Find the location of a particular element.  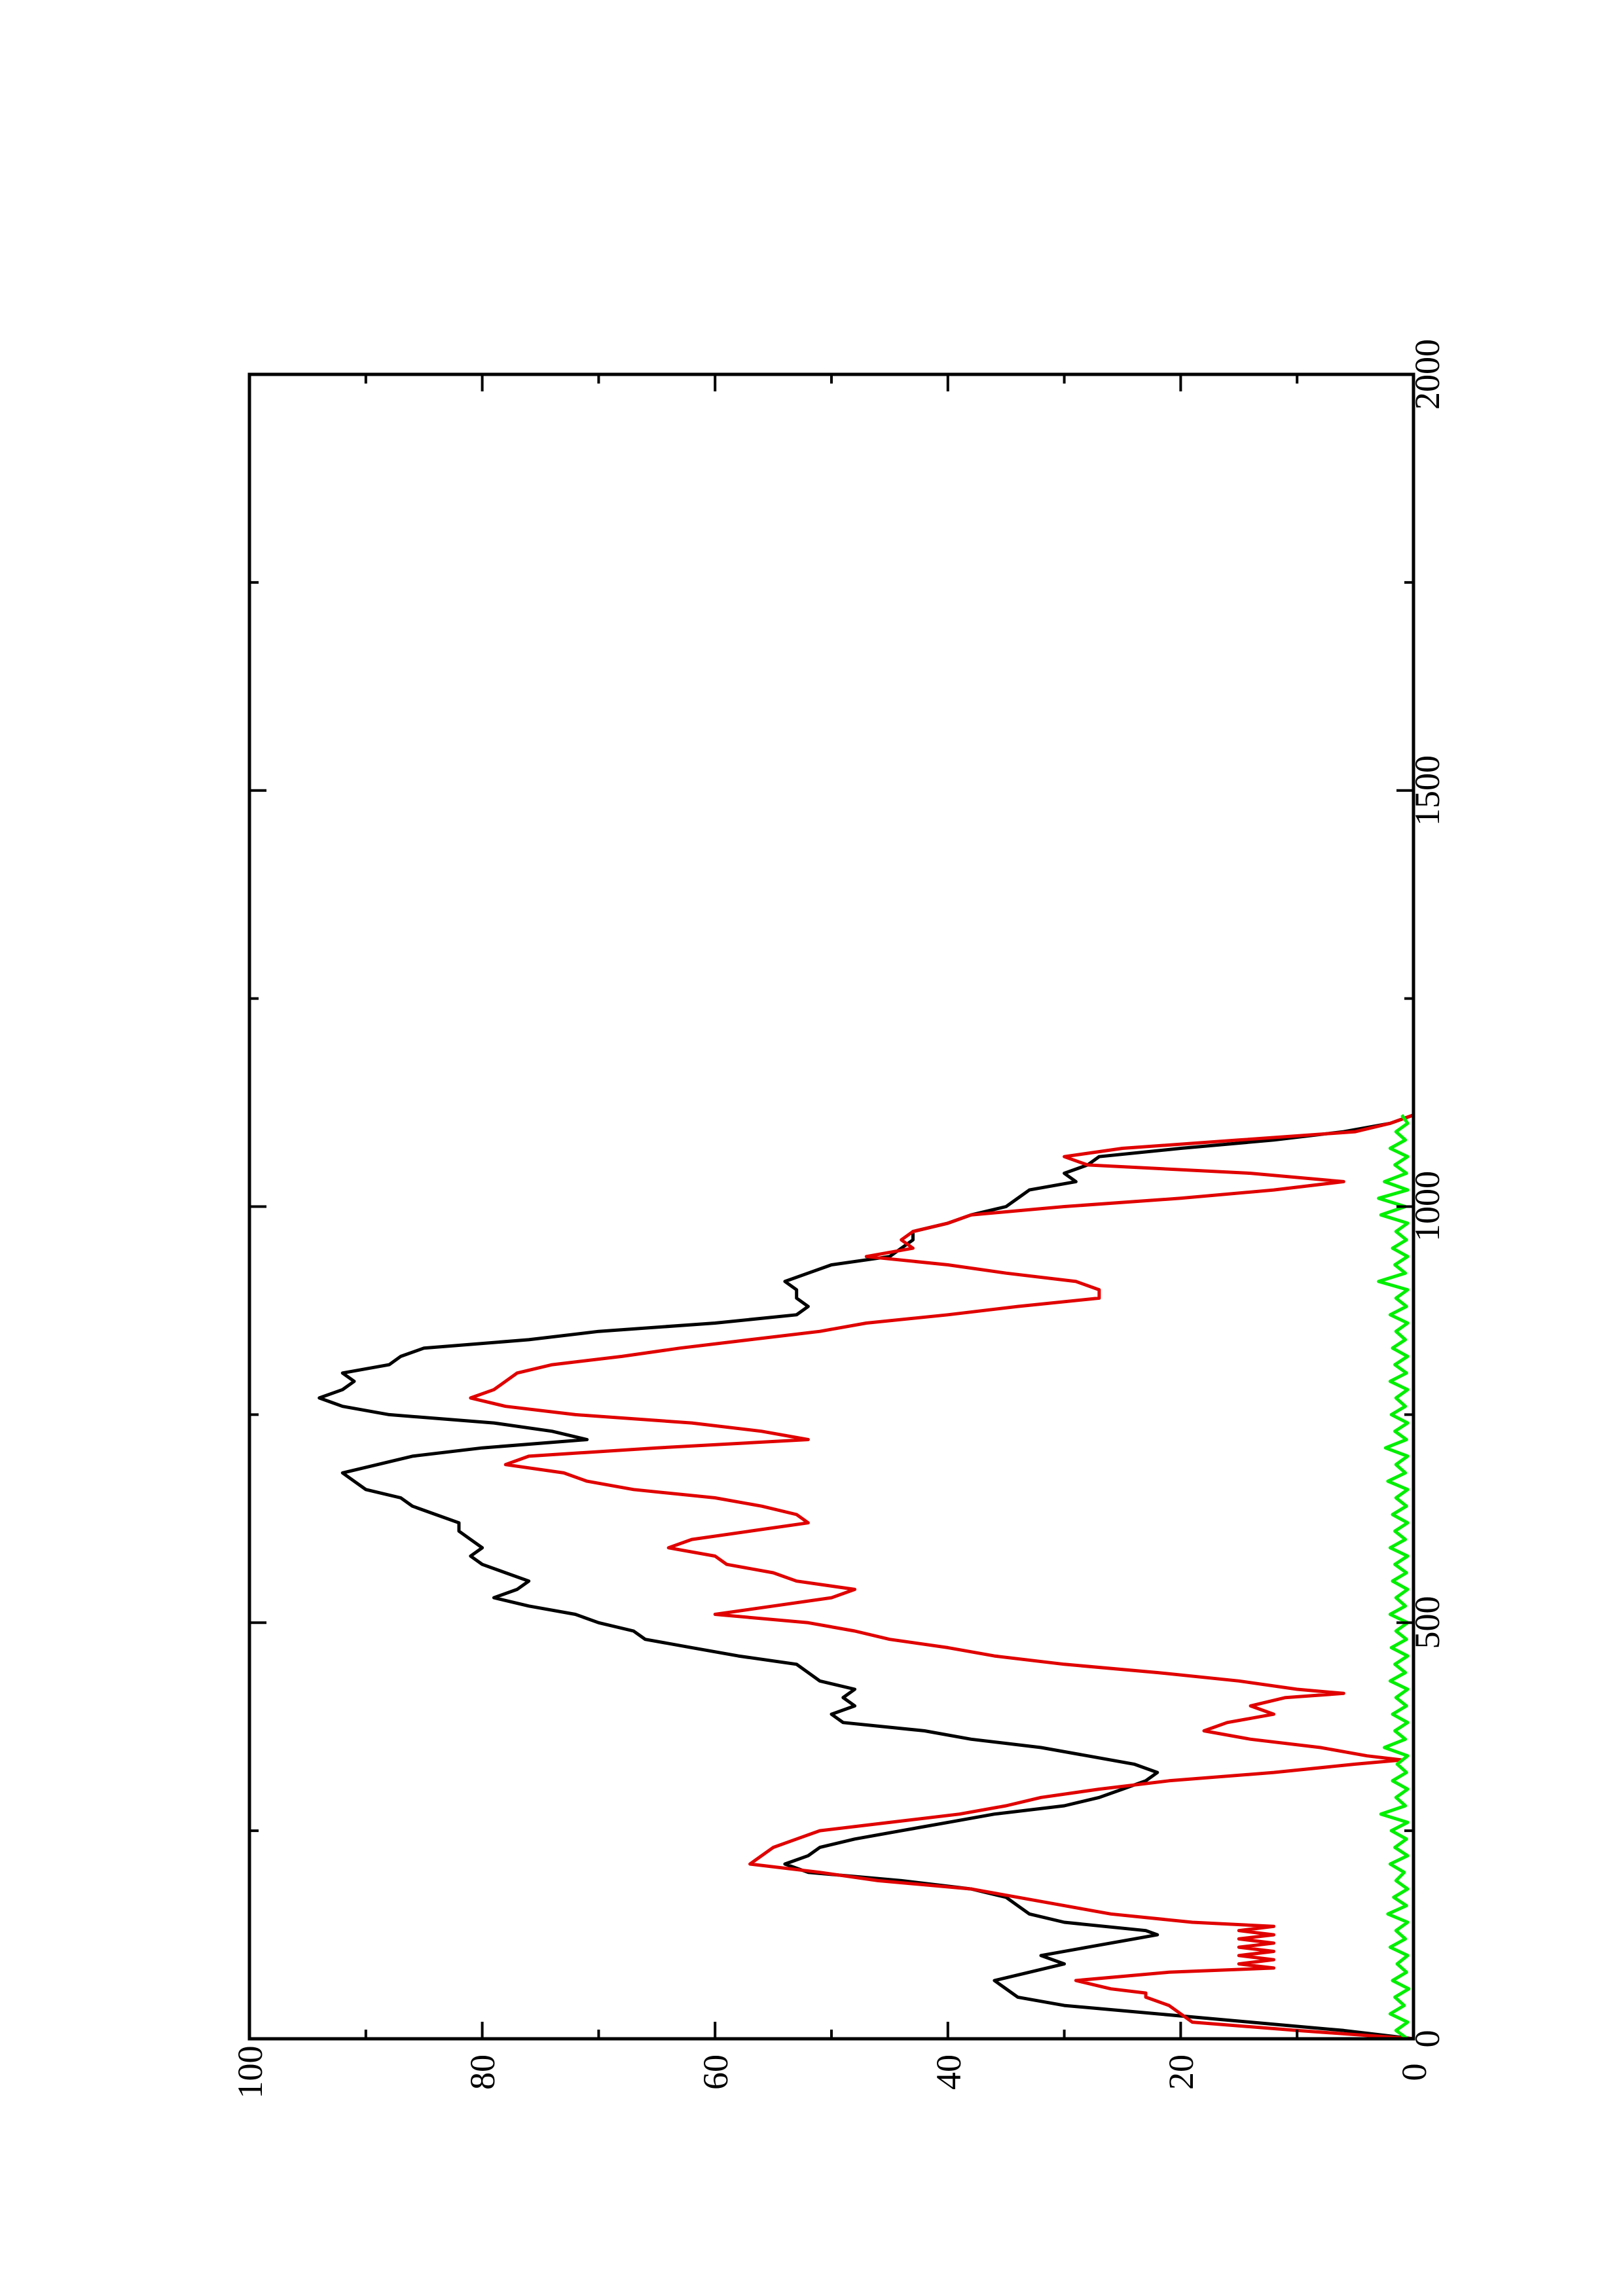

y-tick-label-40: 40 is located at coordinates (948, 2072).